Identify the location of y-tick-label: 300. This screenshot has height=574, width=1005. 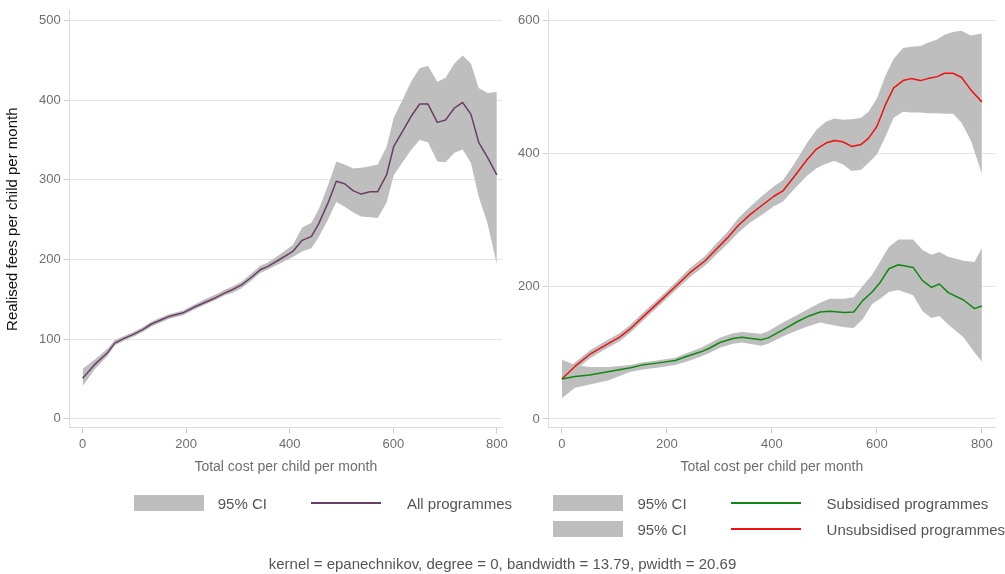
(49, 179).